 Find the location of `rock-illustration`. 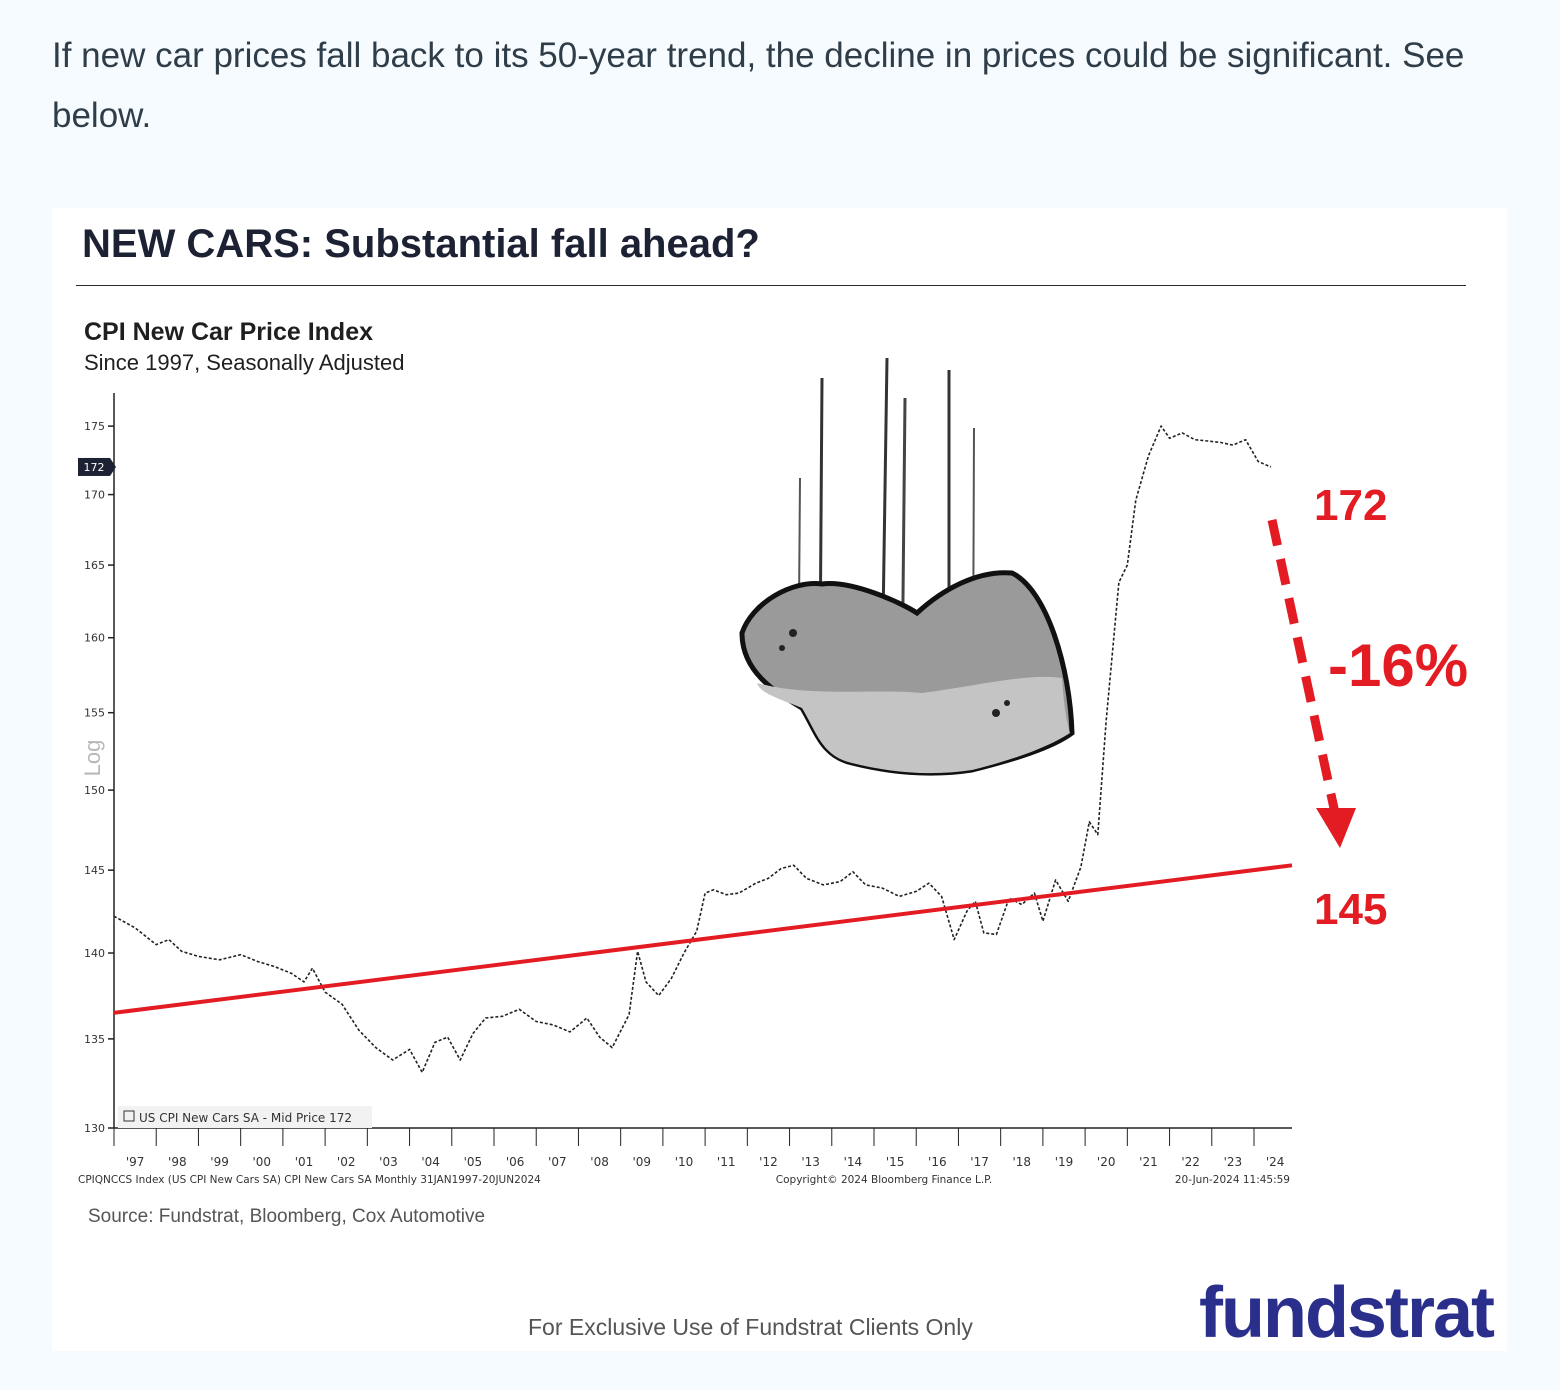

rock-illustration is located at coordinates (907, 566).